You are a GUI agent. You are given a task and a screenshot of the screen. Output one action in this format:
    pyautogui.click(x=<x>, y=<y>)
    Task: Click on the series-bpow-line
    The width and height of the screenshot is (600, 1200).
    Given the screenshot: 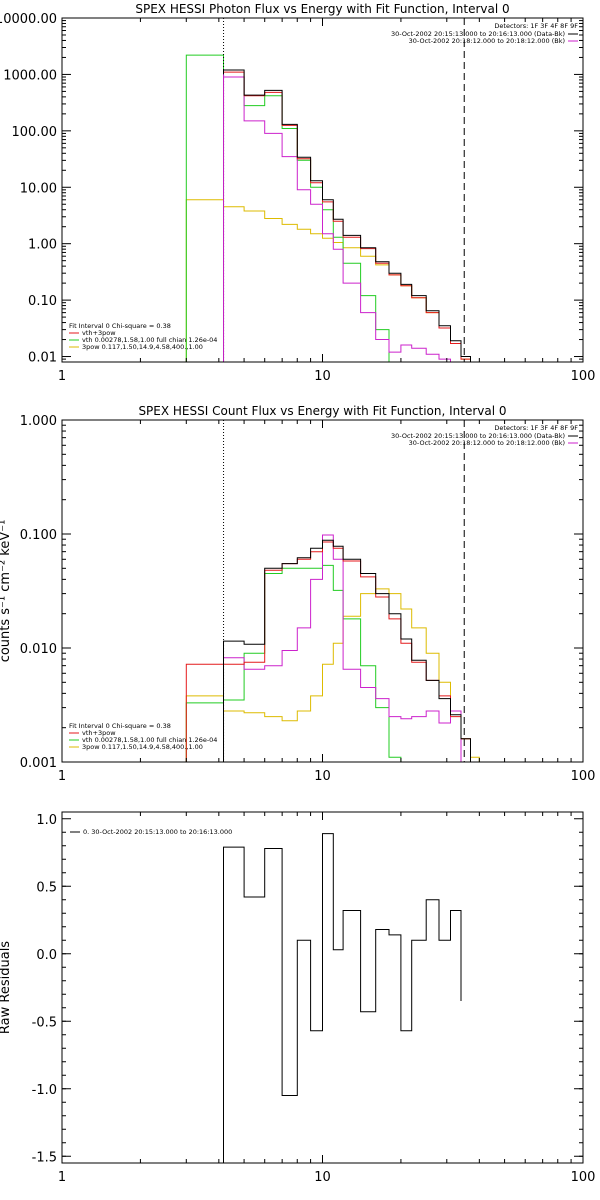 What is the action you would take?
    pyautogui.click(x=332, y=675)
    